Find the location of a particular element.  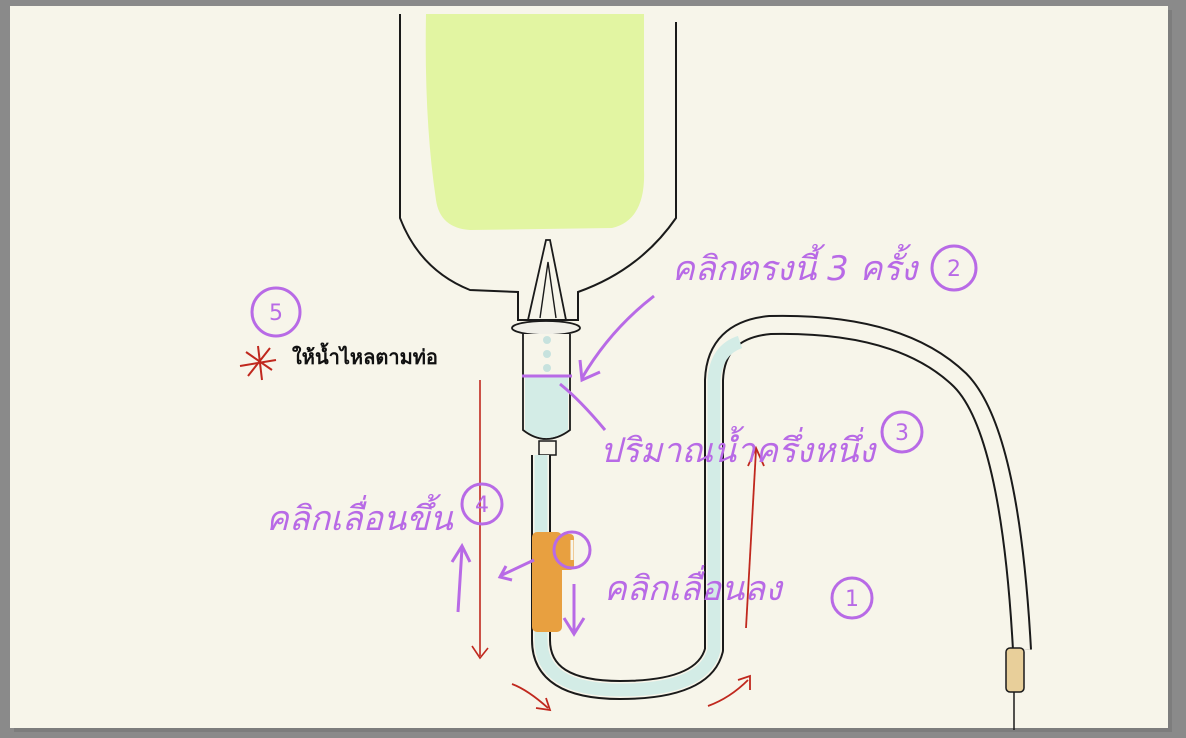

spike-inner is located at coordinates (548, 290).